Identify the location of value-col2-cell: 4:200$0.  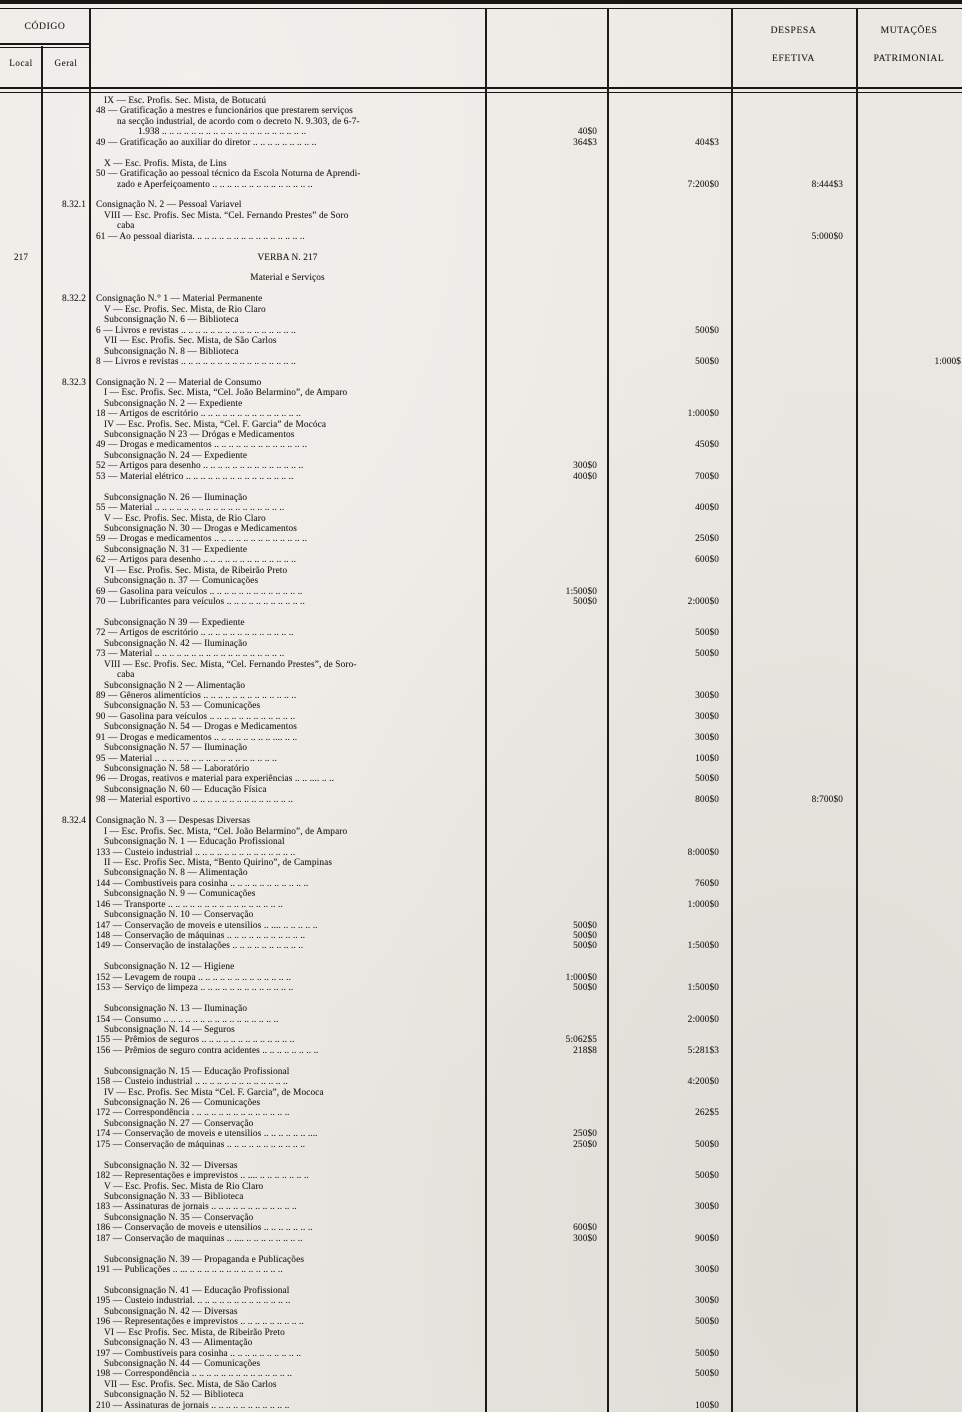
(703, 1082).